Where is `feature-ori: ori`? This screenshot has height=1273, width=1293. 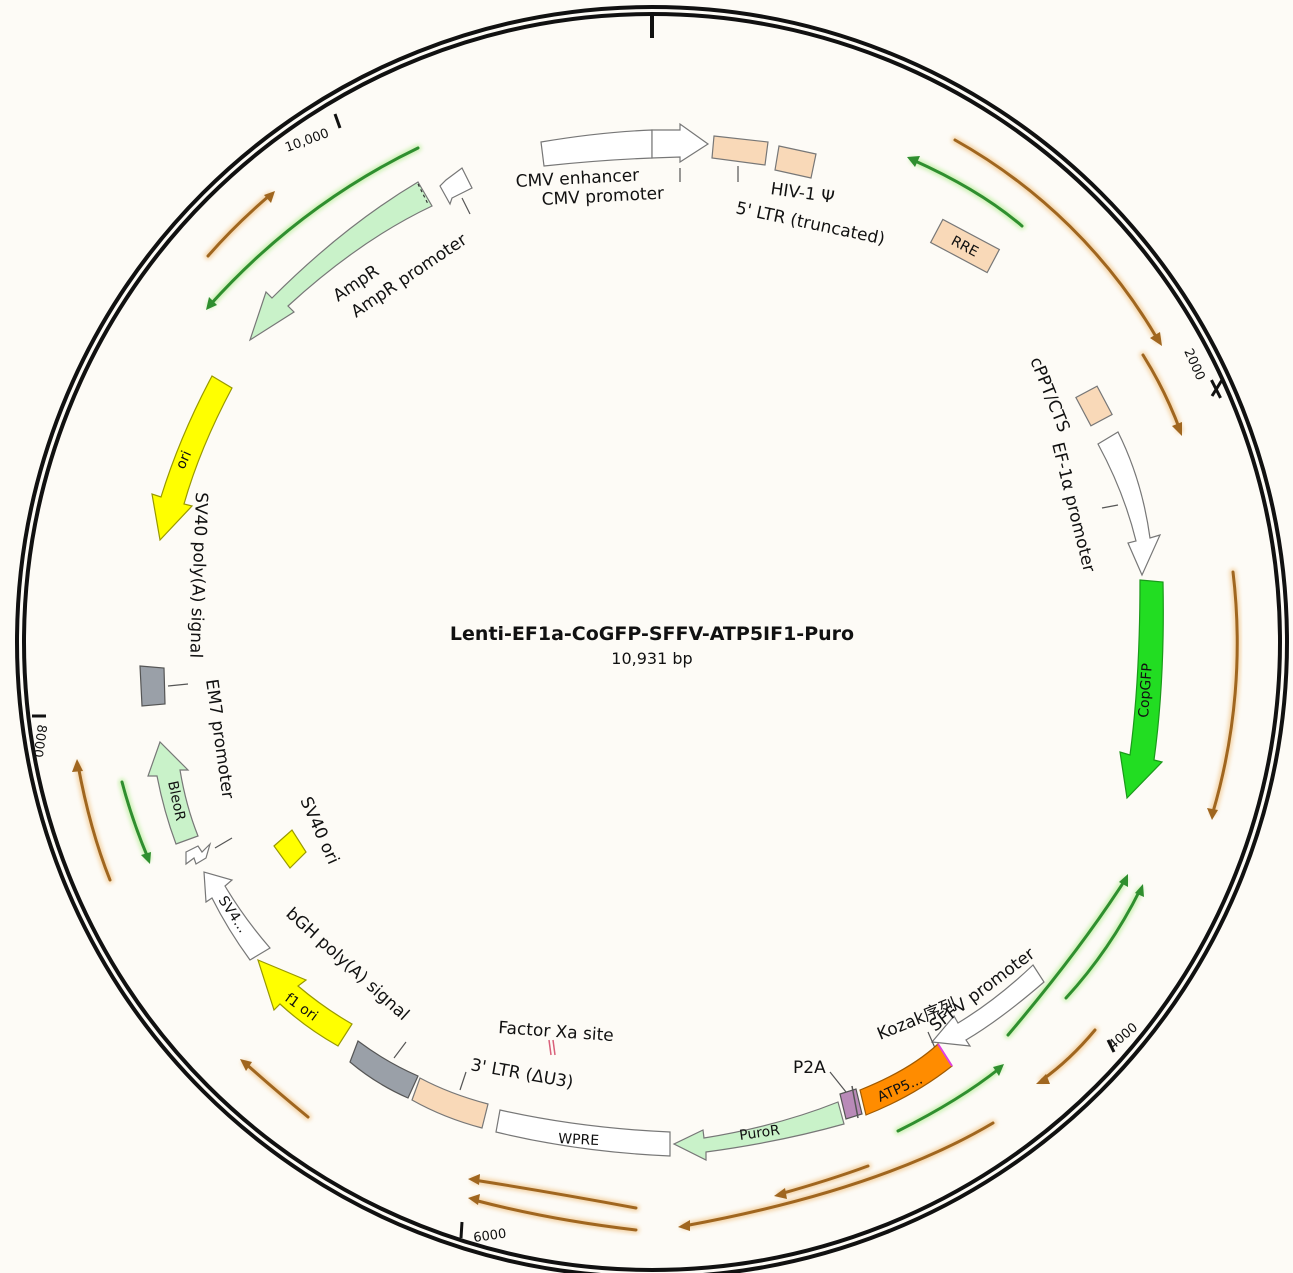 feature-ori: ori is located at coordinates (192, 458).